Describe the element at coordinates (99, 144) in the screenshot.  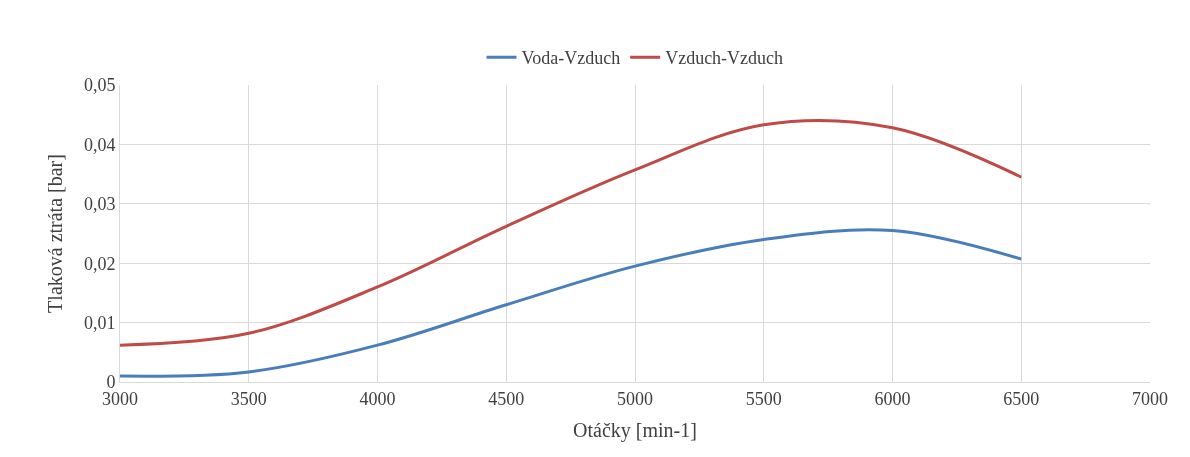
I see `y-tick-label: 0,04` at that location.